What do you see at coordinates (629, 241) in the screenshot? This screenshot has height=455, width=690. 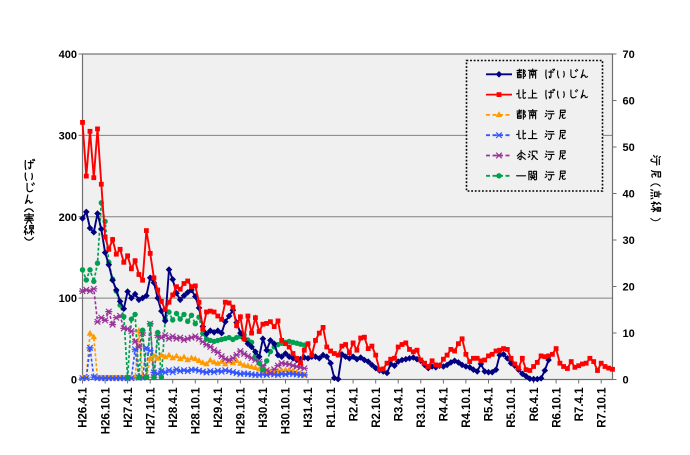 I see `svg-text: 30` at bounding box center [629, 241].